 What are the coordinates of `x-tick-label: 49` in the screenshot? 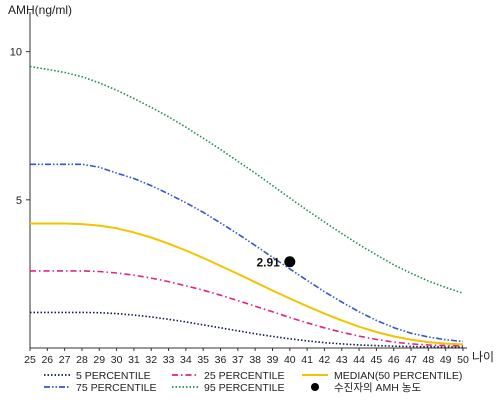 It's located at (446, 360).